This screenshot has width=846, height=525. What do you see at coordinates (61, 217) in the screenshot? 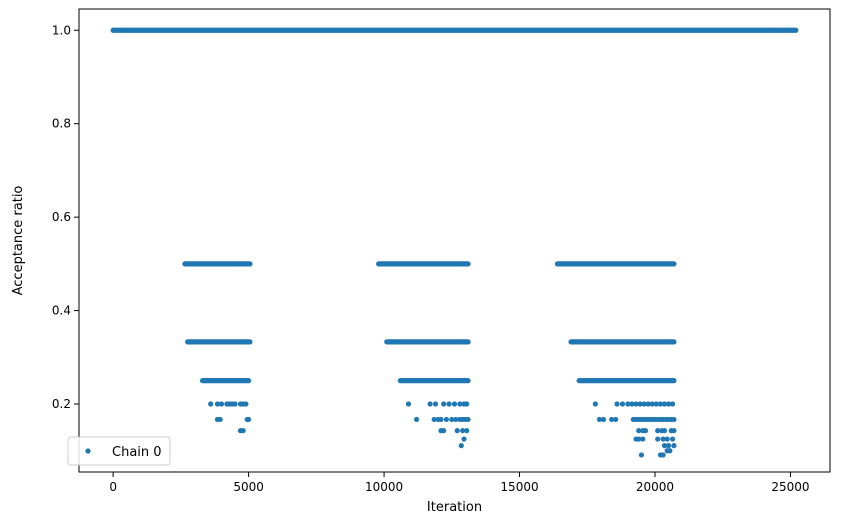
I see `y-tick-label: 0.6` at bounding box center [61, 217].